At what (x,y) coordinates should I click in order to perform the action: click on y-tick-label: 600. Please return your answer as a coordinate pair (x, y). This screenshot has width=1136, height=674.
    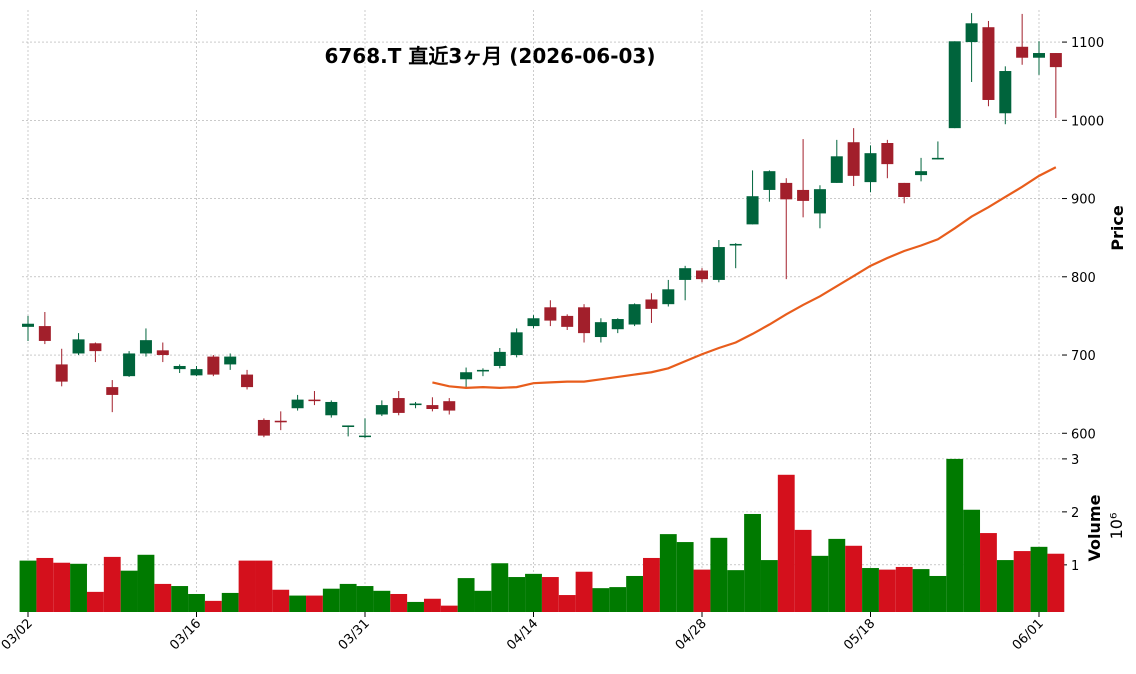
    Looking at the image, I should click on (1083, 434).